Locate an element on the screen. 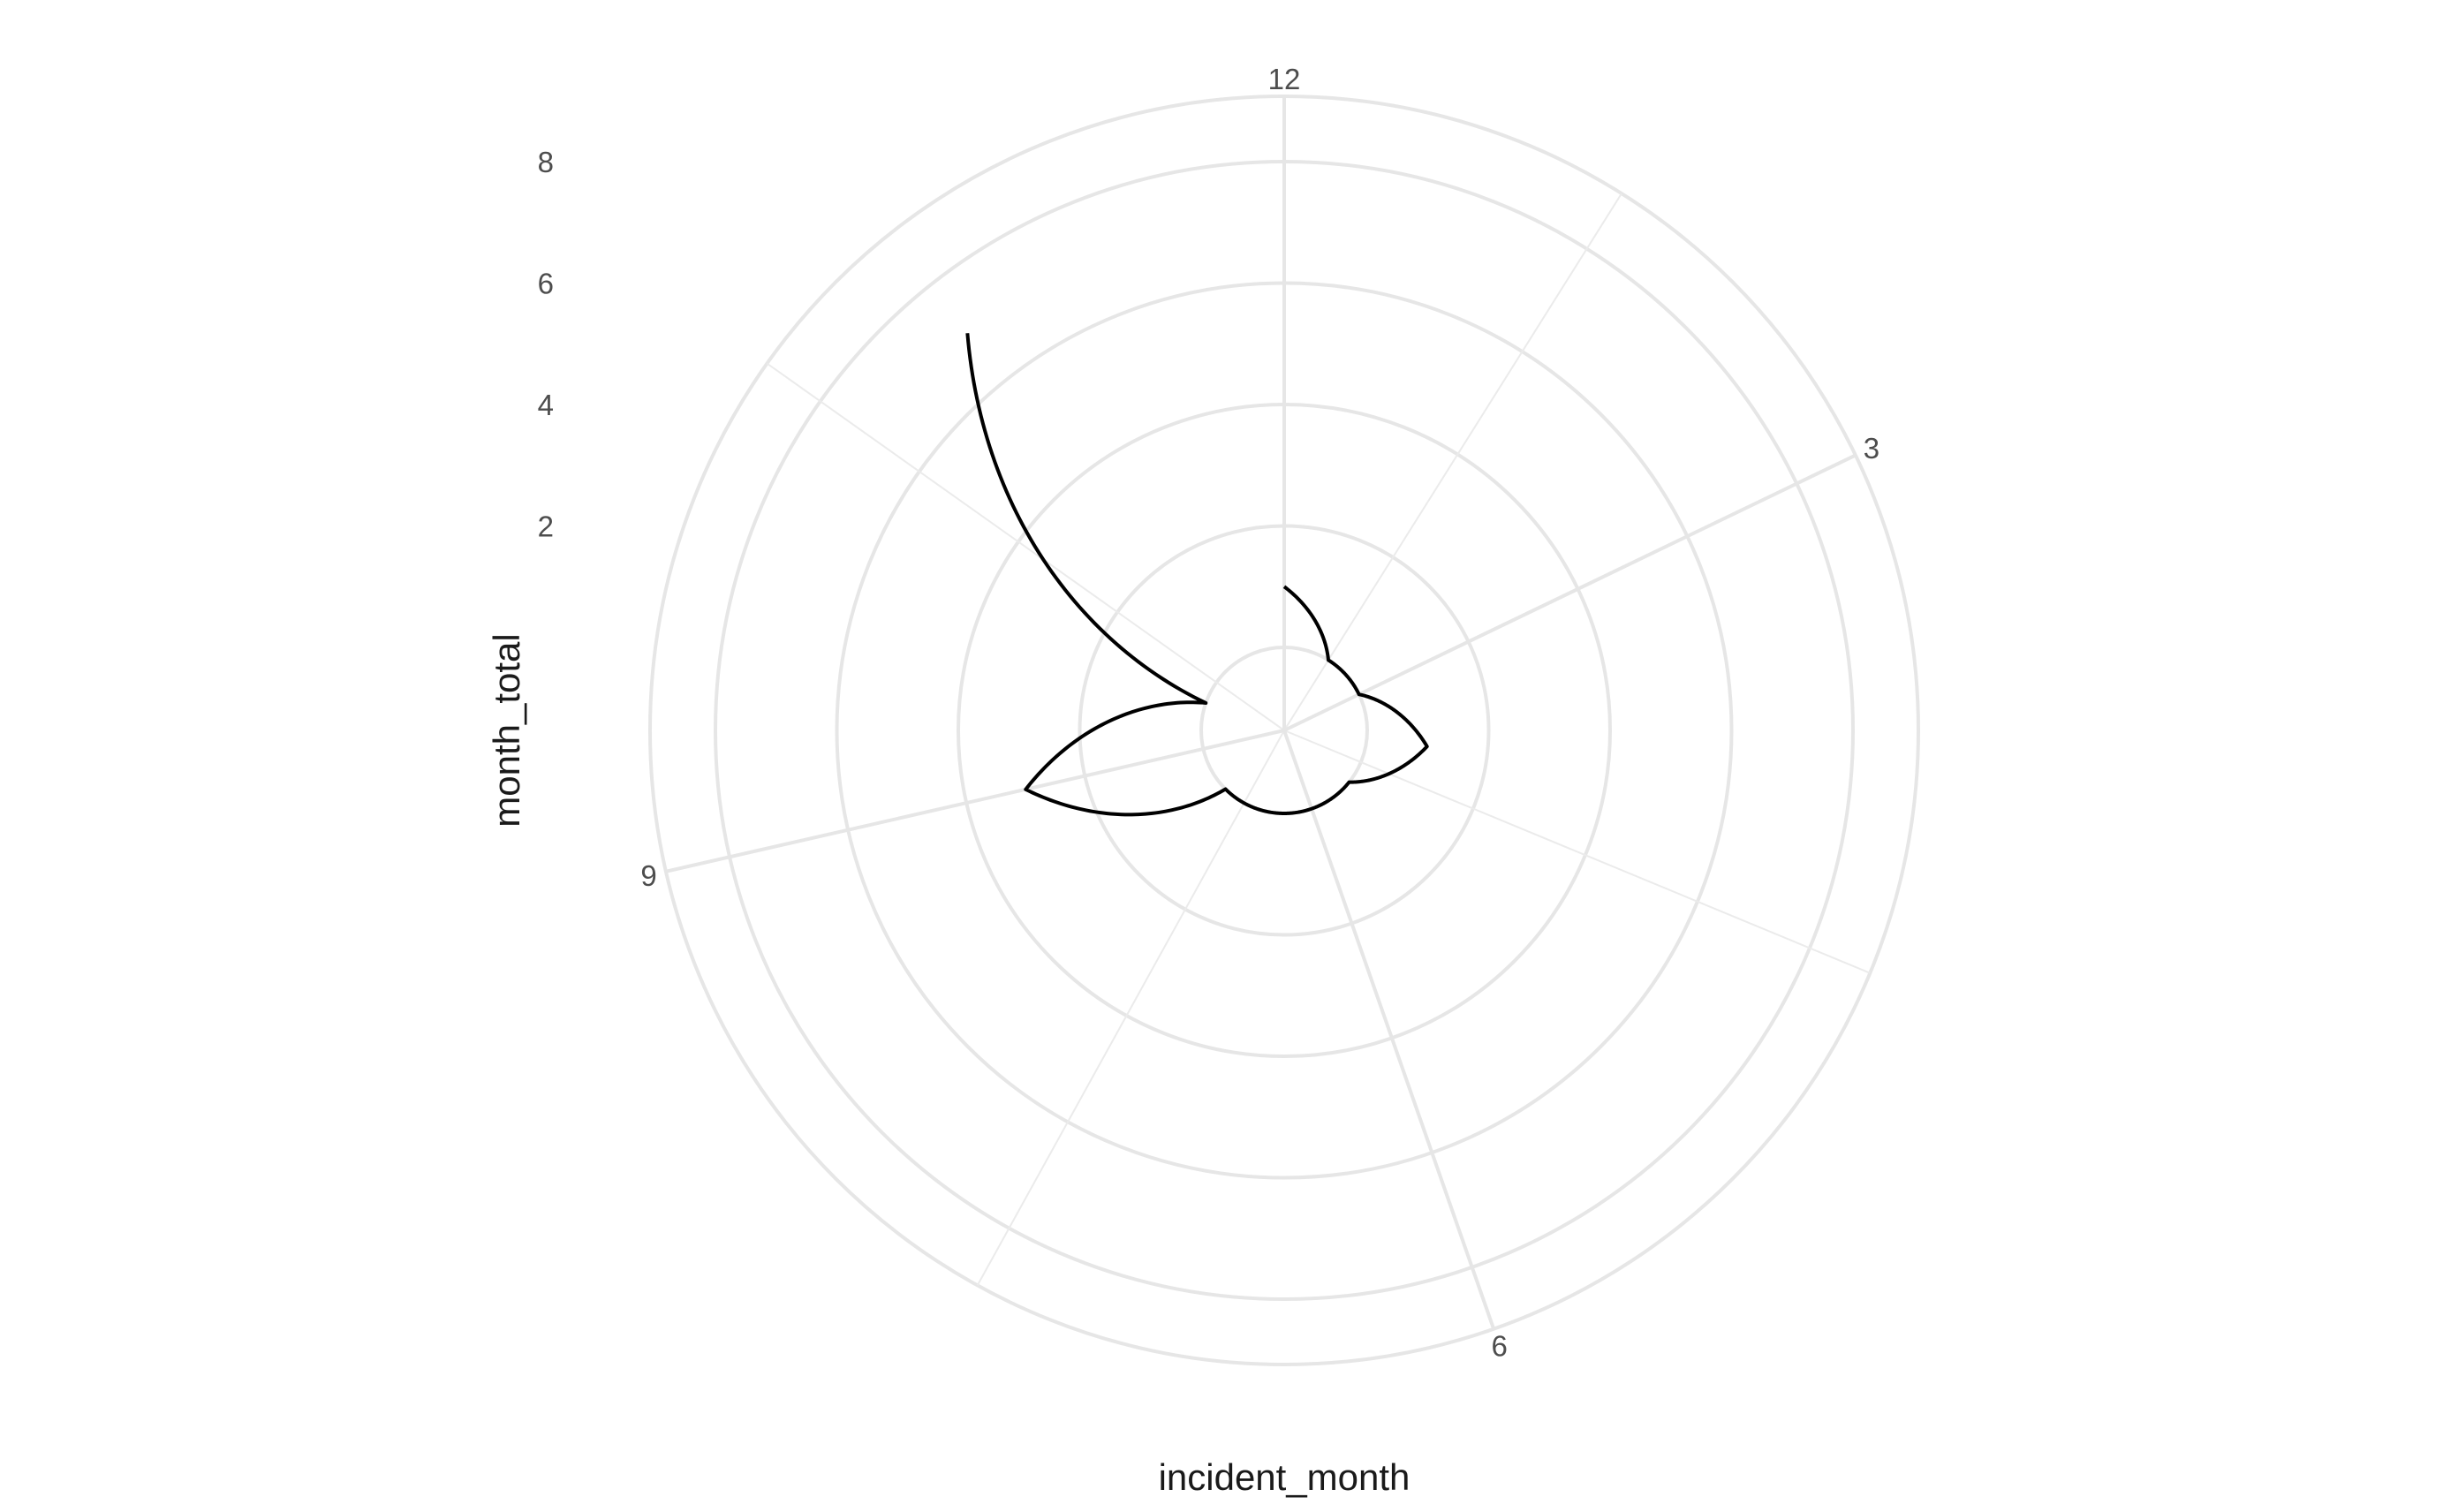  x-tick-label-9: 9 is located at coordinates (648, 876).